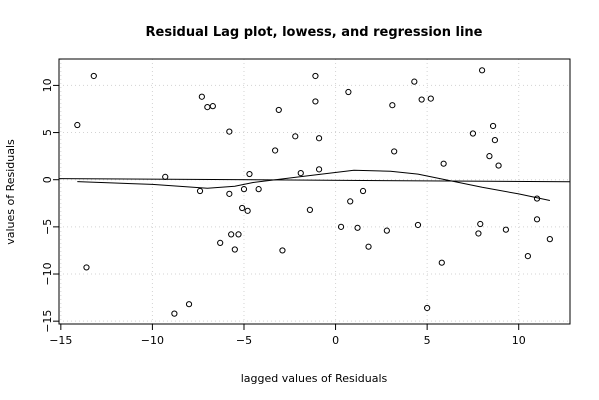  I want to click on y-tick-label-4: 5, so click(47, 132).